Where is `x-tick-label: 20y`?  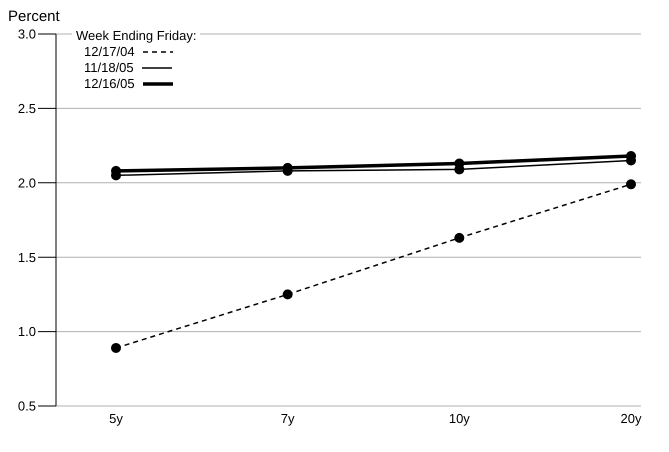
x-tick-label: 20y is located at coordinates (631, 418).